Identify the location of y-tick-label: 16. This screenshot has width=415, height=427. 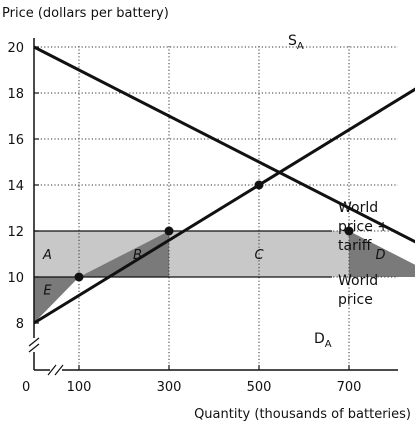
(15, 140).